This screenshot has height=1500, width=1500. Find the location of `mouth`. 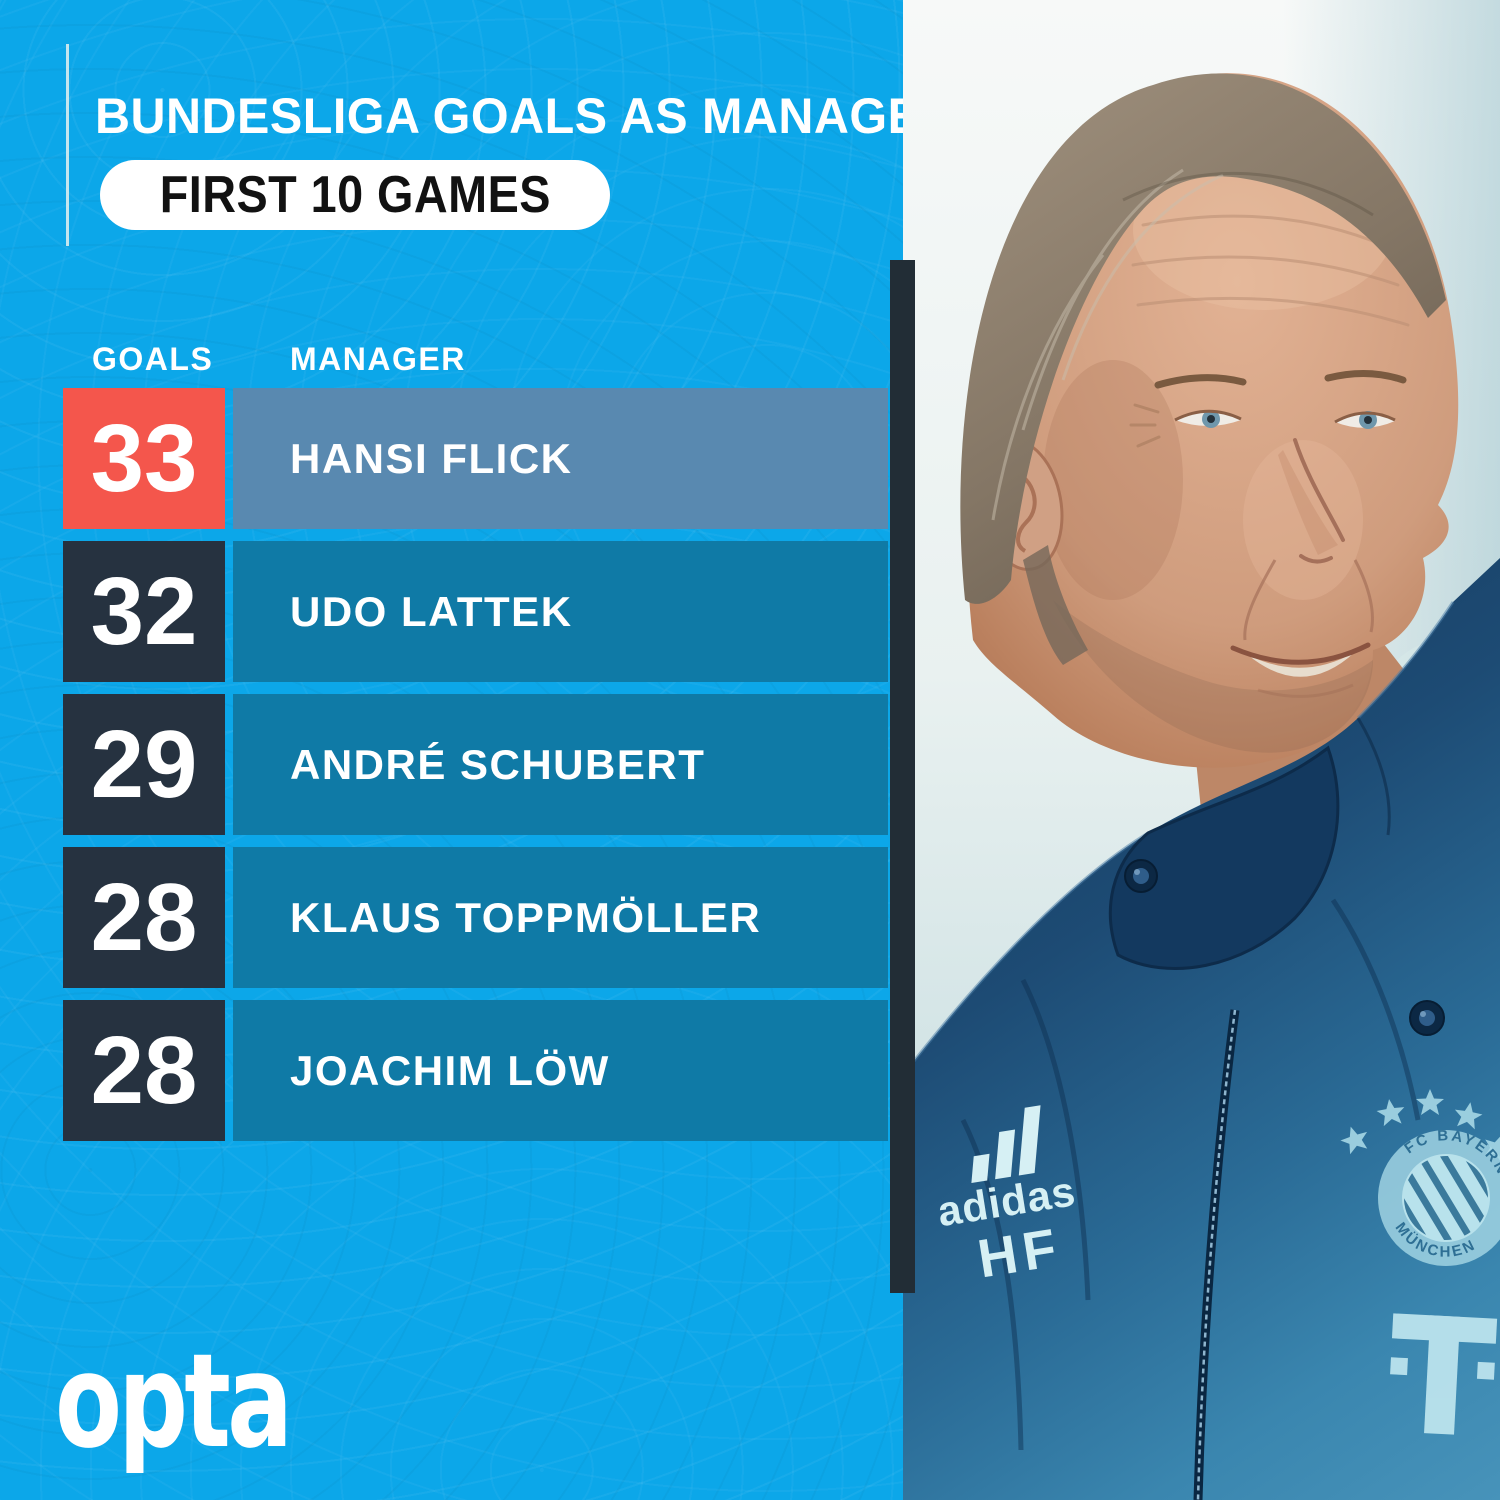

mouth is located at coordinates (1302, 628).